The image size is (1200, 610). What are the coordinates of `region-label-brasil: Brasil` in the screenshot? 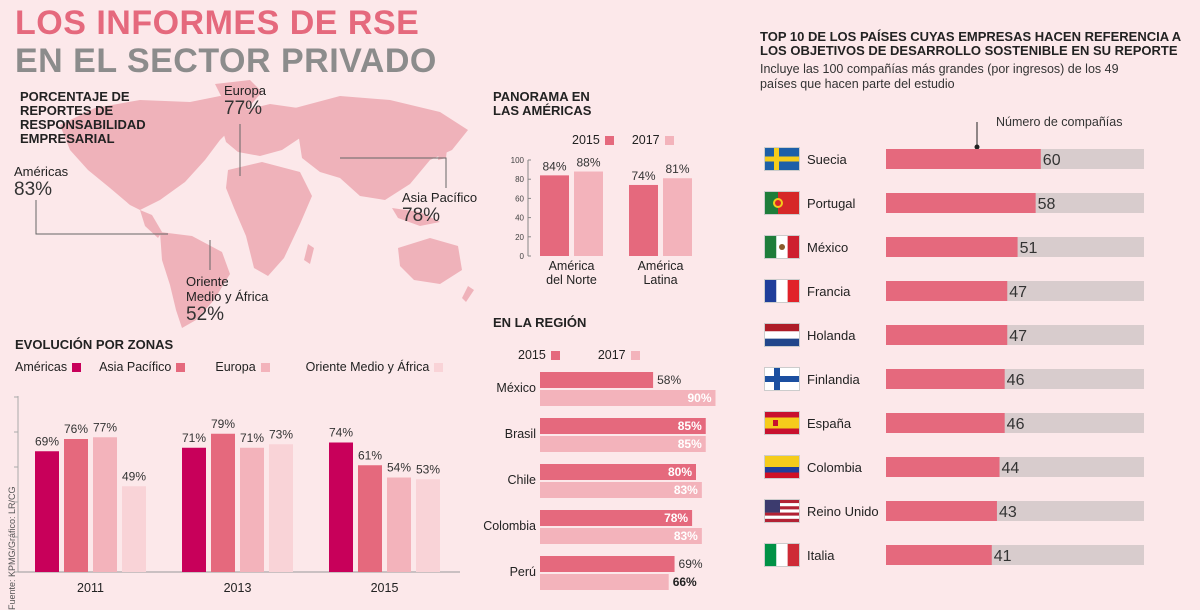 It's located at (520, 434).